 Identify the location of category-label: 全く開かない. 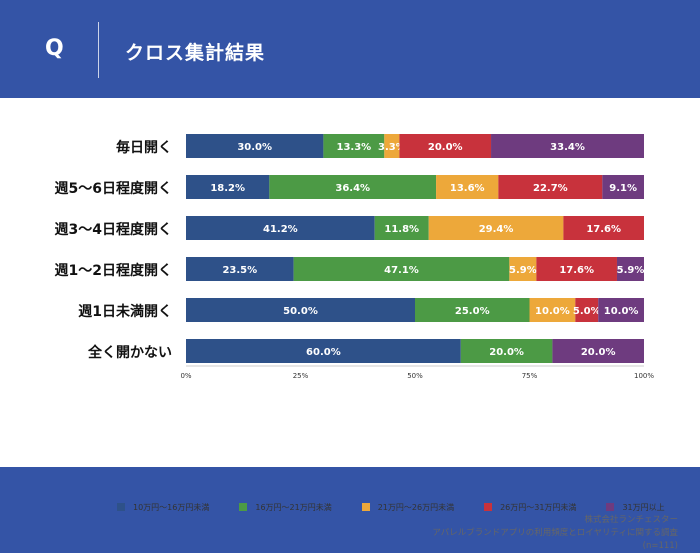
(129, 352).